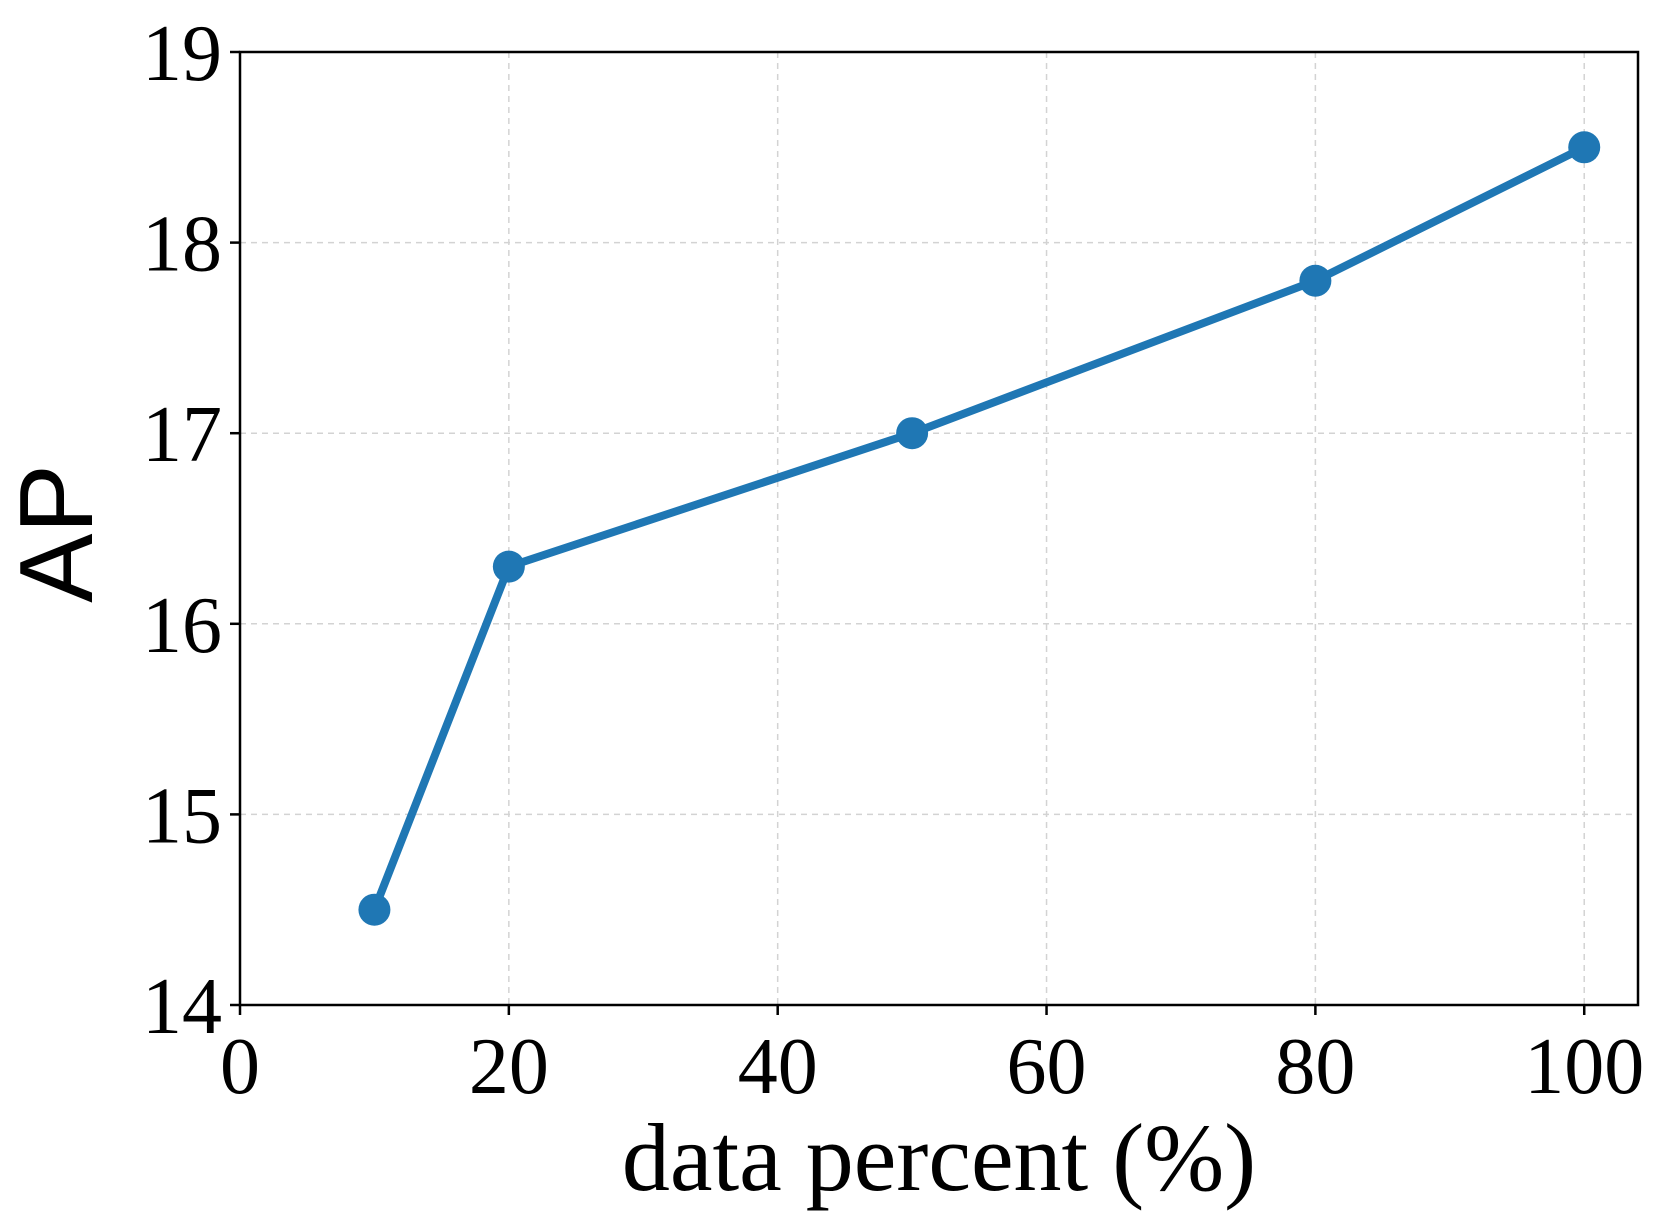 This screenshot has height=1232, width=1660. I want to click on x-tick-label: 100, so click(1584, 1067).